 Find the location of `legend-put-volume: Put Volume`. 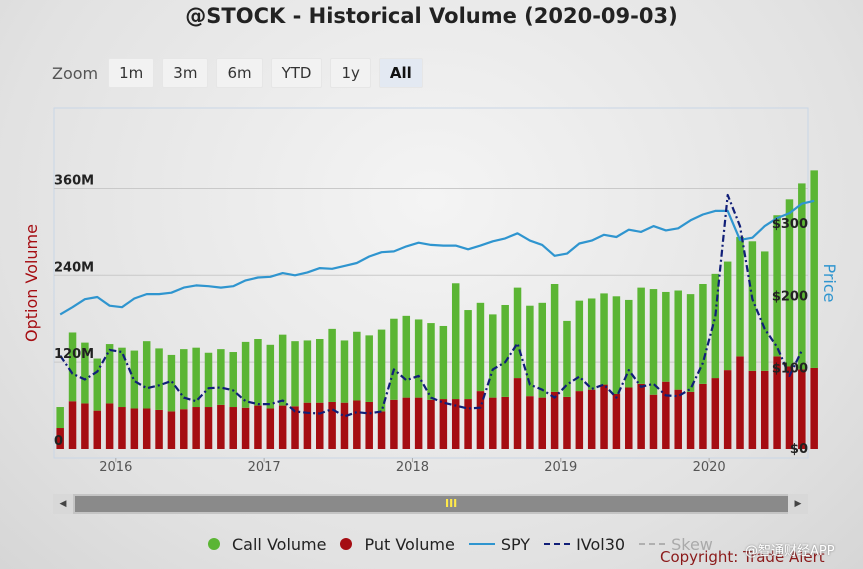

legend-put-volume: Put Volume is located at coordinates (397, 544).